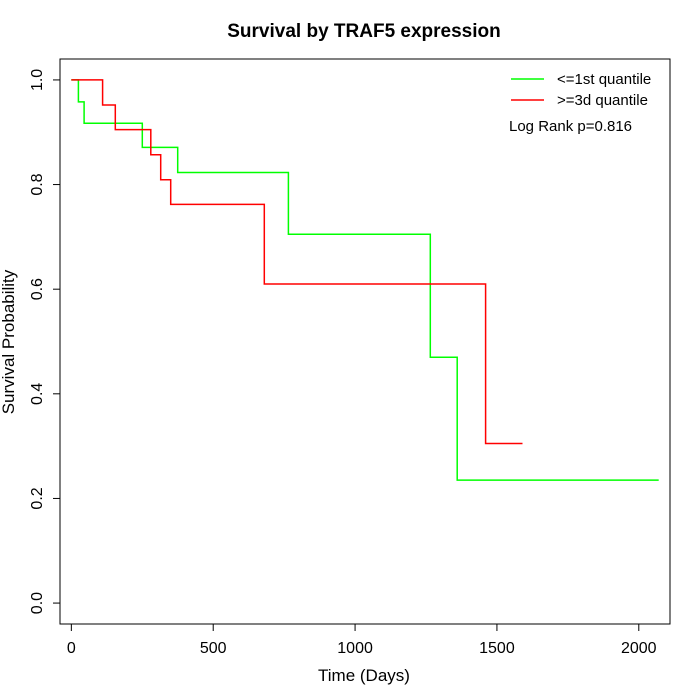  What do you see at coordinates (355, 648) in the screenshot?
I see `x-tick-label: 1000` at bounding box center [355, 648].